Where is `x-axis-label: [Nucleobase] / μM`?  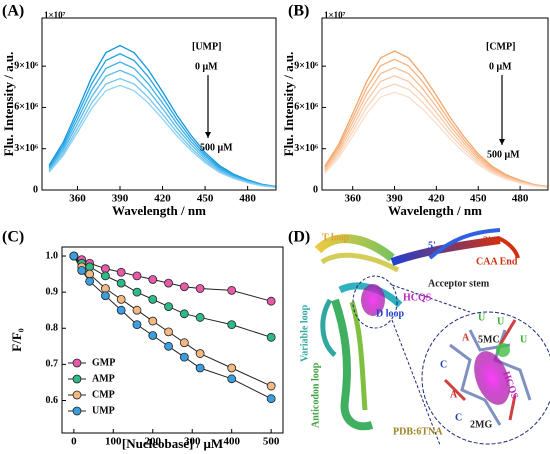 x-axis-label: [Nucleobase] / μM is located at coordinates (172, 443).